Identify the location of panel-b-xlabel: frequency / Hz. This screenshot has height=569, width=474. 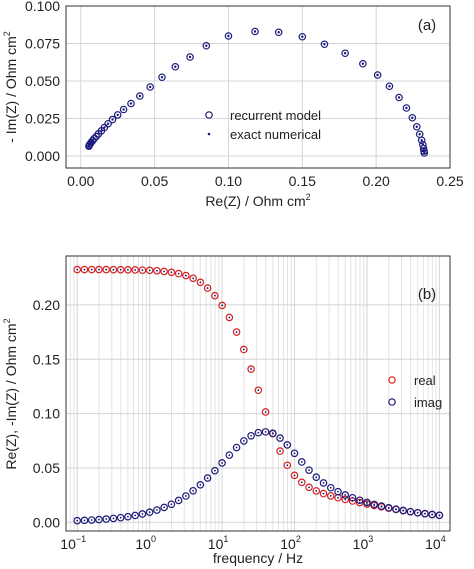
(258, 558).